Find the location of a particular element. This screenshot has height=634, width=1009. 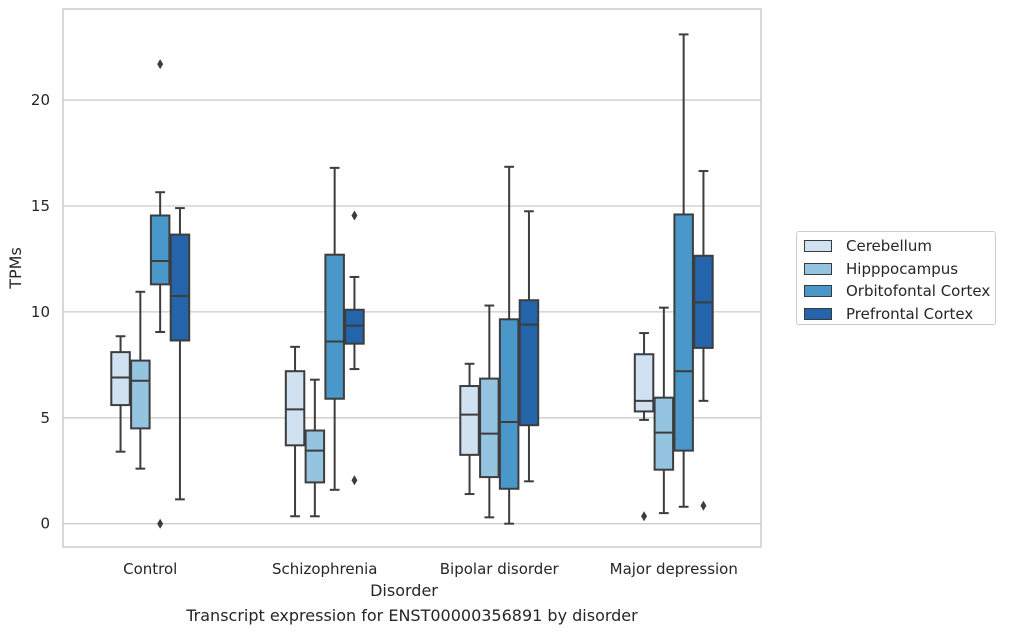

legend-label-prefrontal: Prefrontal Cortex is located at coordinates (910, 313).